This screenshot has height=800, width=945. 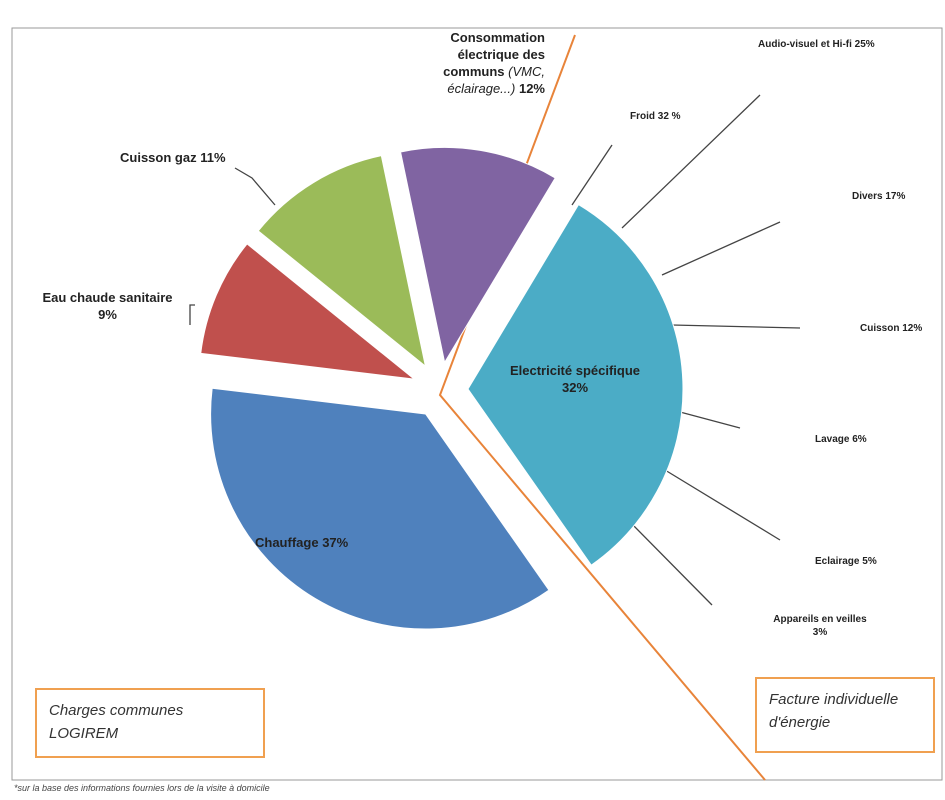 I want to click on slice-label: Eau chaude sanitaire 9%, so click(x=107, y=307).